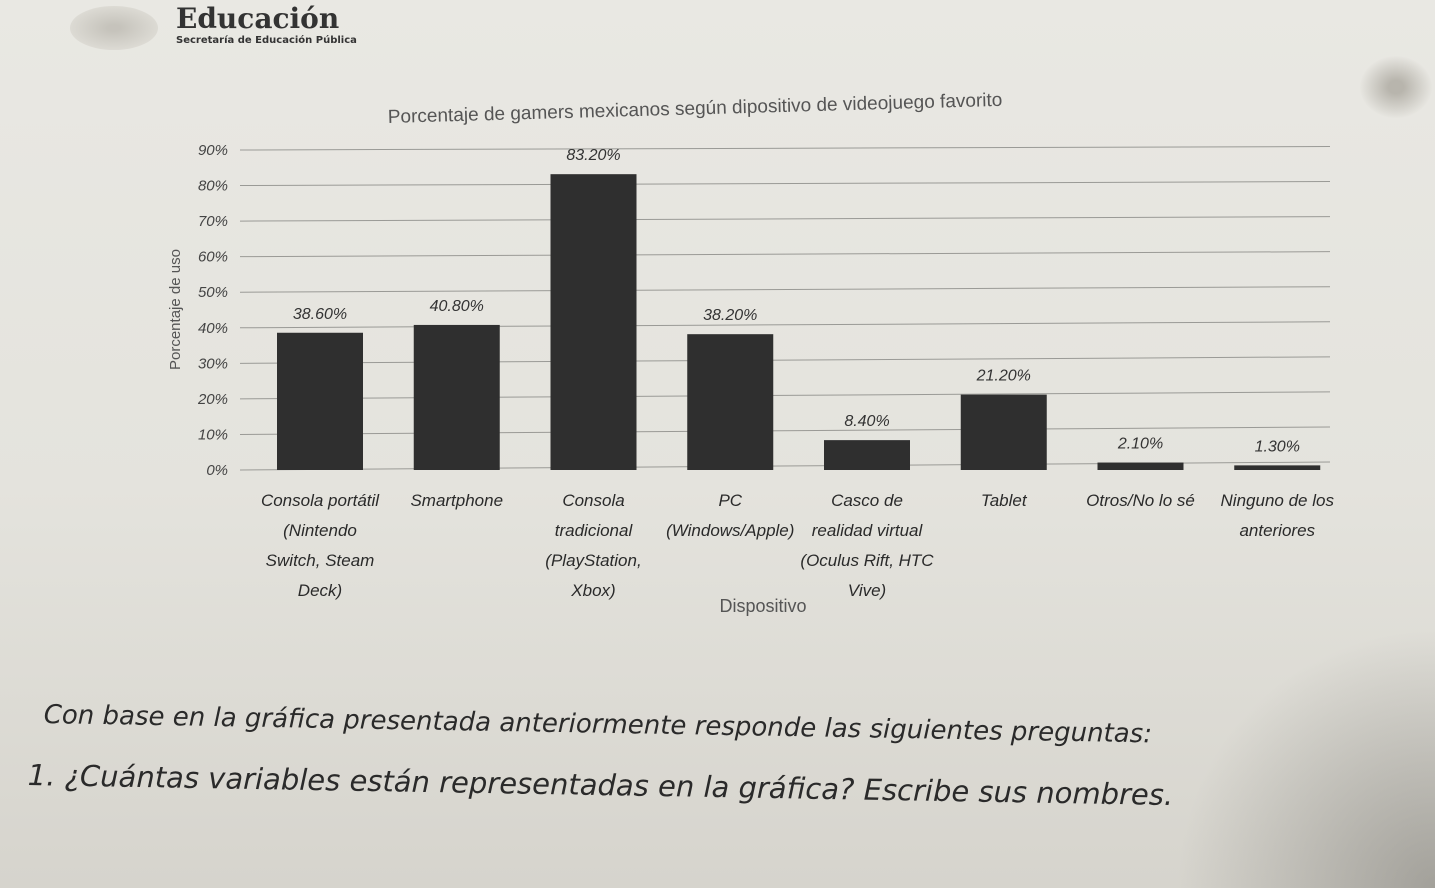 Image resolution: width=1435 pixels, height=888 pixels. What do you see at coordinates (456, 500) in the screenshot?
I see `x-tick-label: Smartphone` at bounding box center [456, 500].